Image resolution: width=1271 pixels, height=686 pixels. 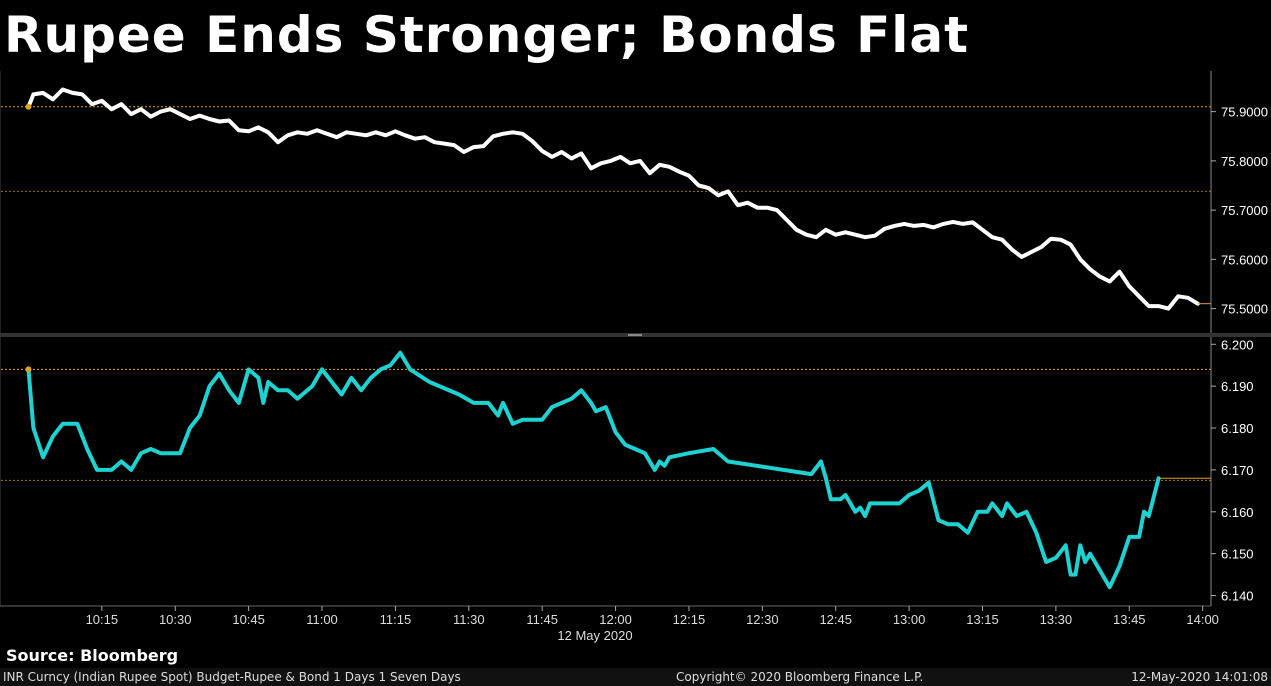 What do you see at coordinates (1244, 309) in the screenshot?
I see `y-tick-label: 75.5000` at bounding box center [1244, 309].